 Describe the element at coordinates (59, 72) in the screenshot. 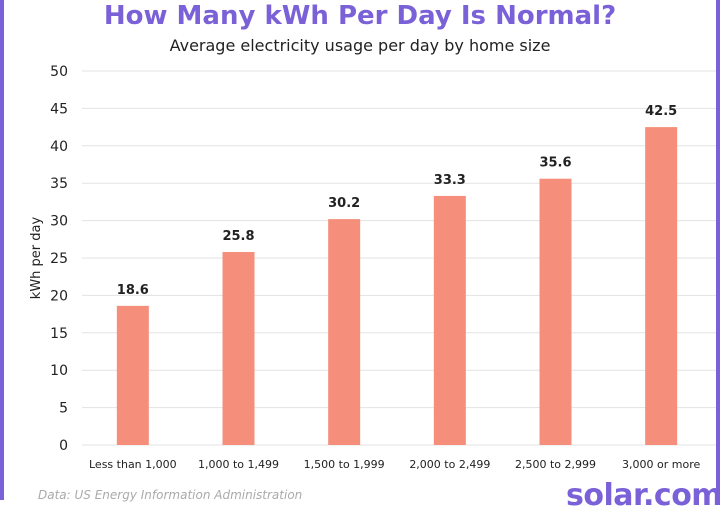

I see `y-tick-label: 50` at that location.